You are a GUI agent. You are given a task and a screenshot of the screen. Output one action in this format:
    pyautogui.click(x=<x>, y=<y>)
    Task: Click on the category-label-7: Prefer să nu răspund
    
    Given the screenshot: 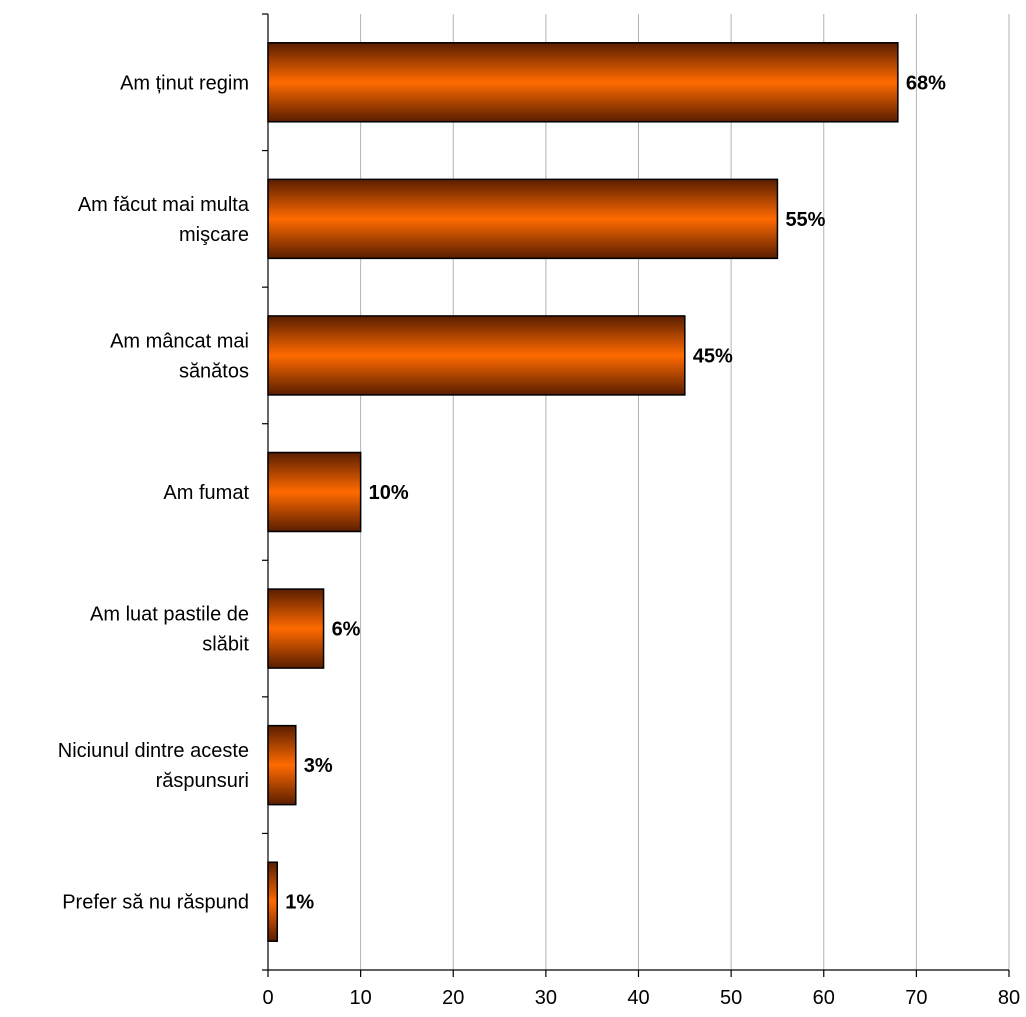 What is the action you would take?
    pyautogui.click(x=155, y=903)
    